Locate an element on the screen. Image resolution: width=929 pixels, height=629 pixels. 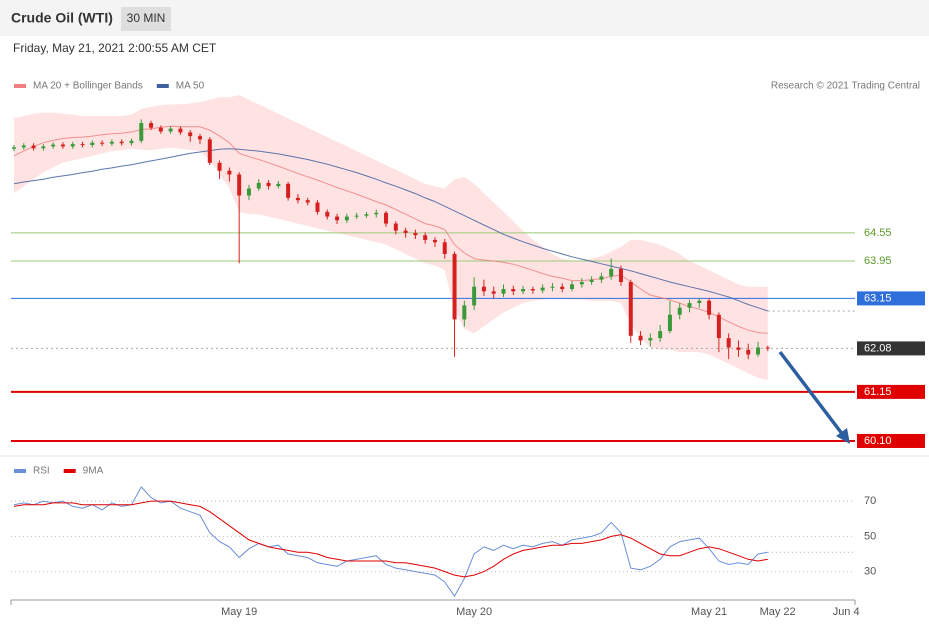
x-tick-label: May 19 is located at coordinates (239, 612).